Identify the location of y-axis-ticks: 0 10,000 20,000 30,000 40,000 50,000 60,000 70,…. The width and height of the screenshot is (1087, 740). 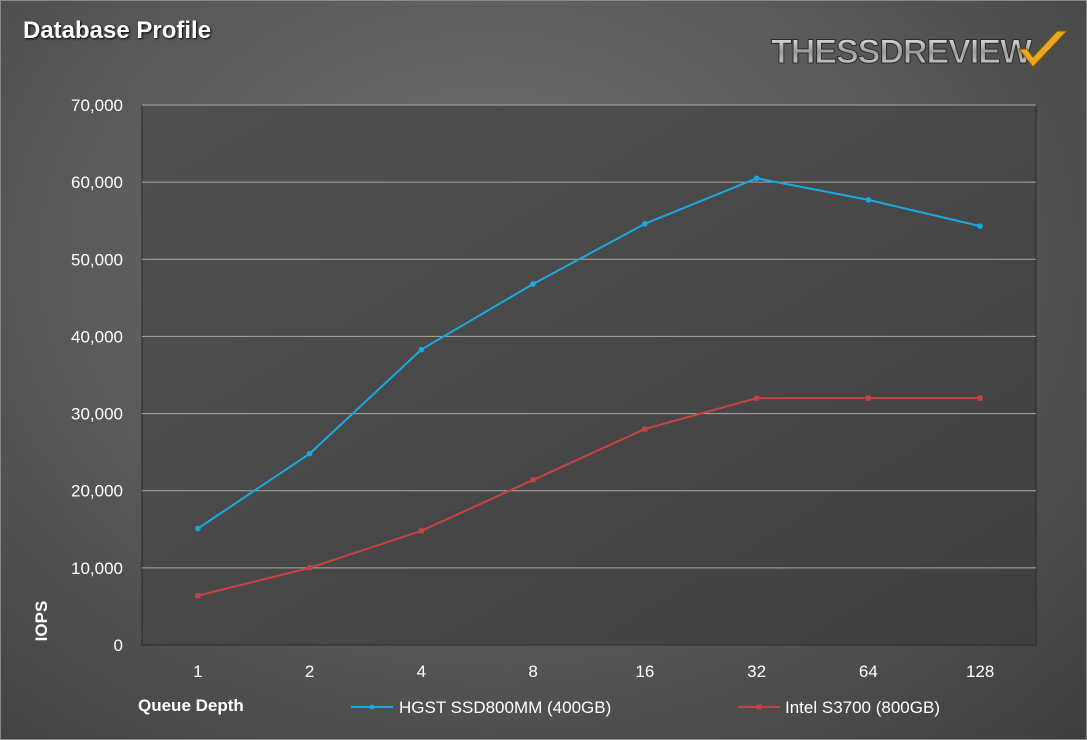
(97, 375).